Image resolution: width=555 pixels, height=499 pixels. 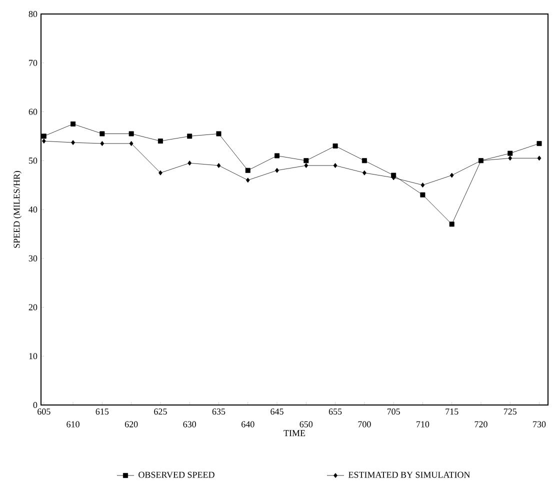 I want to click on y-tick-label: 40, so click(x=33, y=209).